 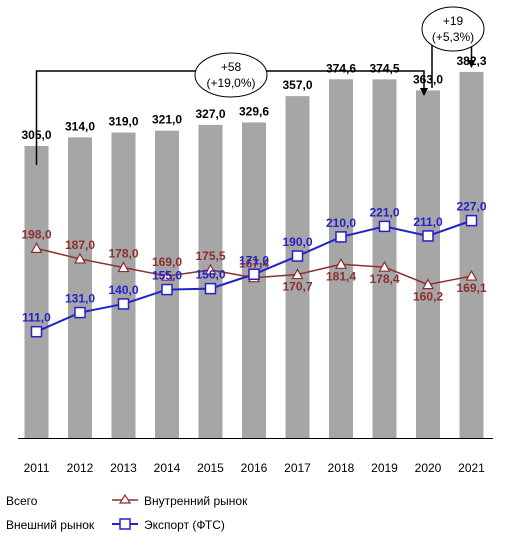 What do you see at coordinates (167, 468) in the screenshot?
I see `x-tick-2014: 2014` at bounding box center [167, 468].